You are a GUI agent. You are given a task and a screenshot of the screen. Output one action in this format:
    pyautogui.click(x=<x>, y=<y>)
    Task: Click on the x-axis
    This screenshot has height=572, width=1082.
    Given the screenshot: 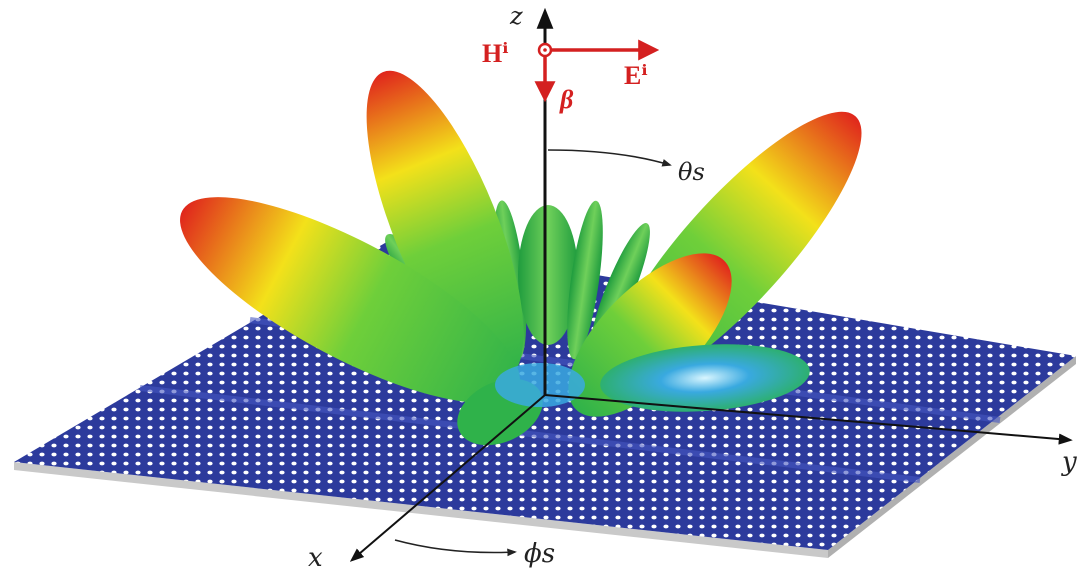 What is the action you would take?
    pyautogui.click(x=447, y=478)
    